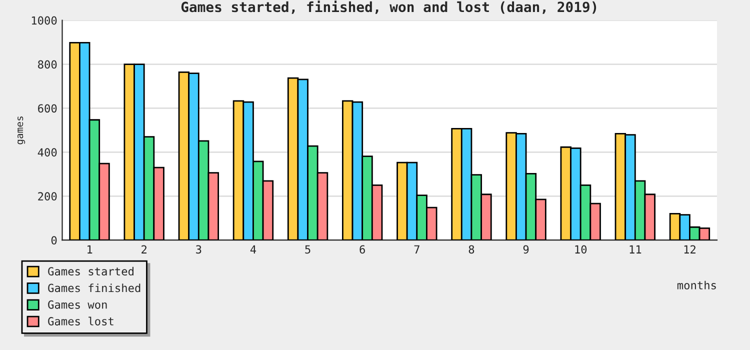 Image resolution: width=750 pixels, height=350 pixels. I want to click on y-tick-label: 600, so click(47, 108).